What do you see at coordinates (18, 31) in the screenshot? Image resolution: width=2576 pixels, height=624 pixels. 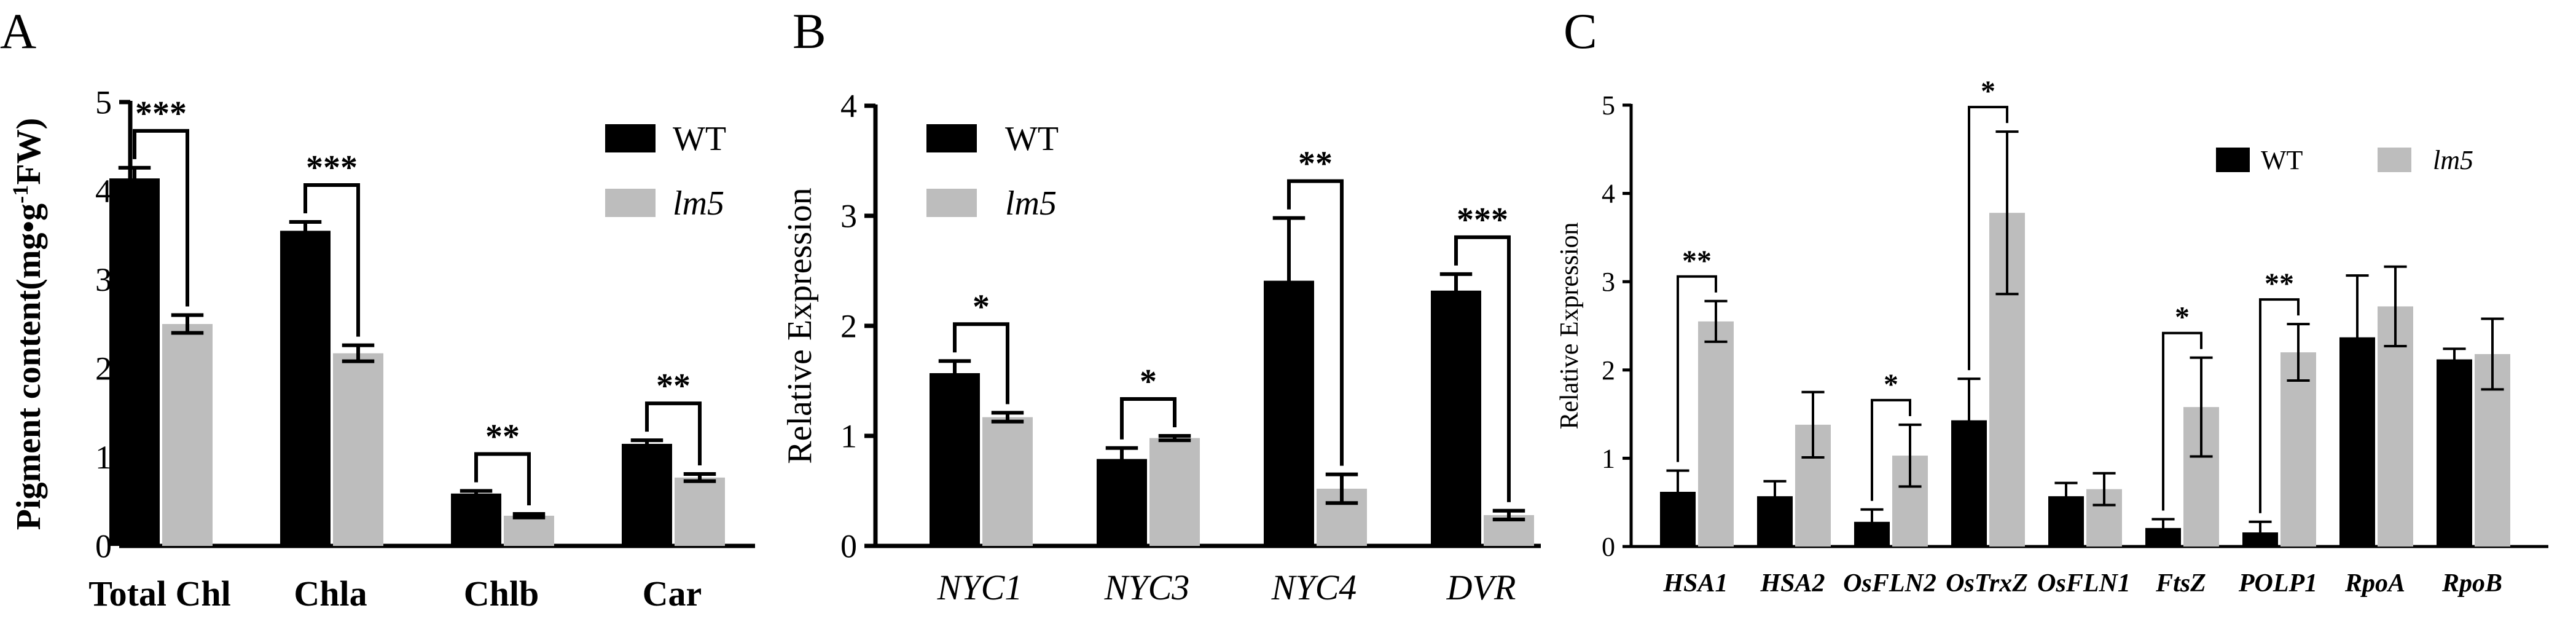 I see `panel-letter: A` at bounding box center [18, 31].